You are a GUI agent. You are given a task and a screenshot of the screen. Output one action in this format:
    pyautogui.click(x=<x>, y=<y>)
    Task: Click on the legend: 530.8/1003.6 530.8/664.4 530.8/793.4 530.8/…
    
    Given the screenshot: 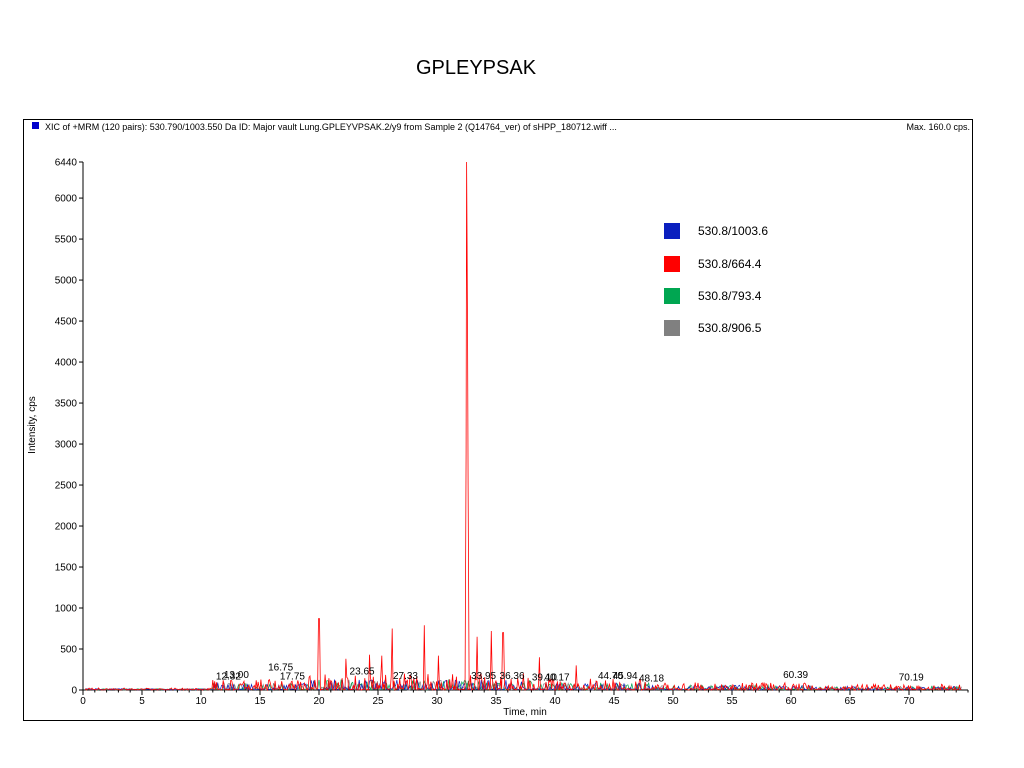 What is the action you would take?
    pyautogui.click(x=716, y=279)
    